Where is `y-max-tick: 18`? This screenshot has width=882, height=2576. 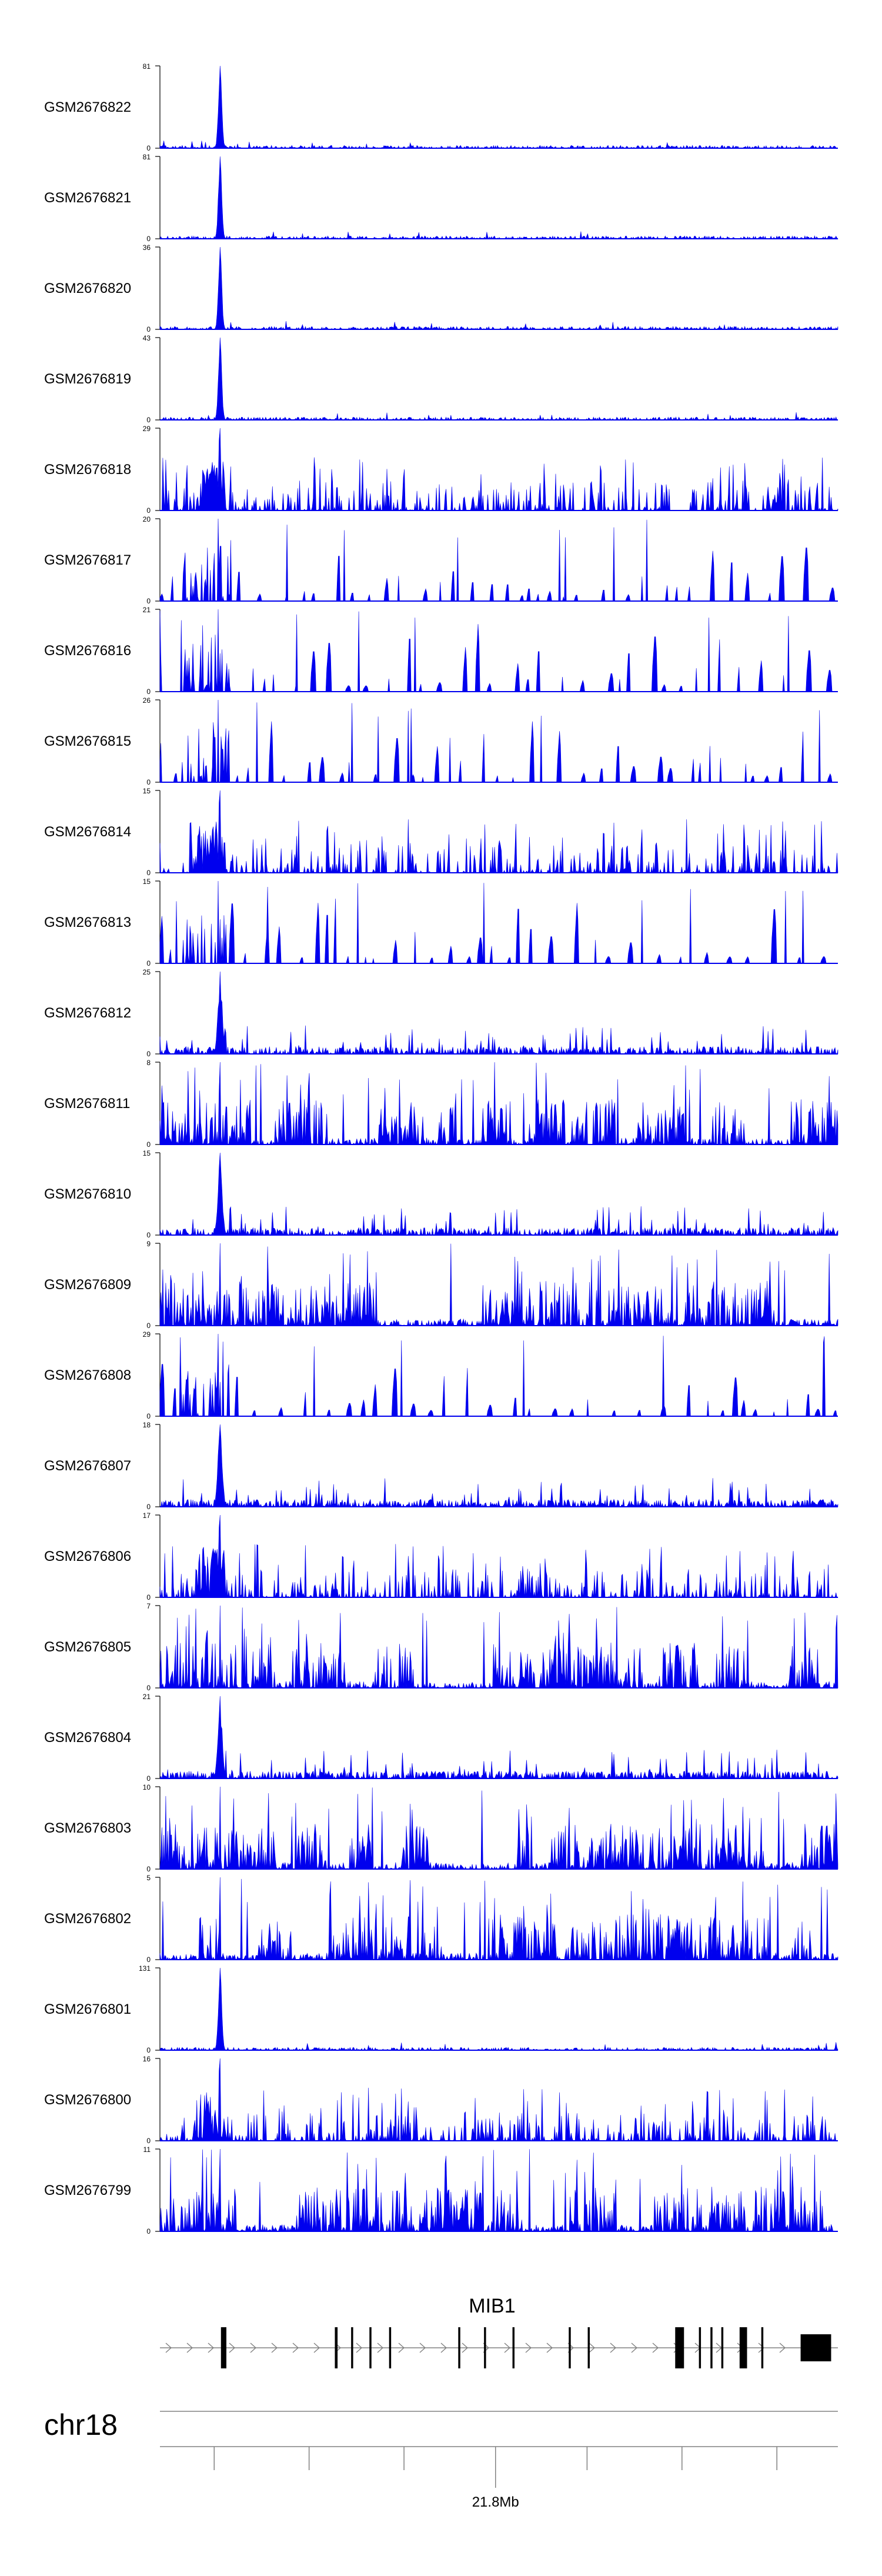
y-max-tick: 18 is located at coordinates (147, 1425).